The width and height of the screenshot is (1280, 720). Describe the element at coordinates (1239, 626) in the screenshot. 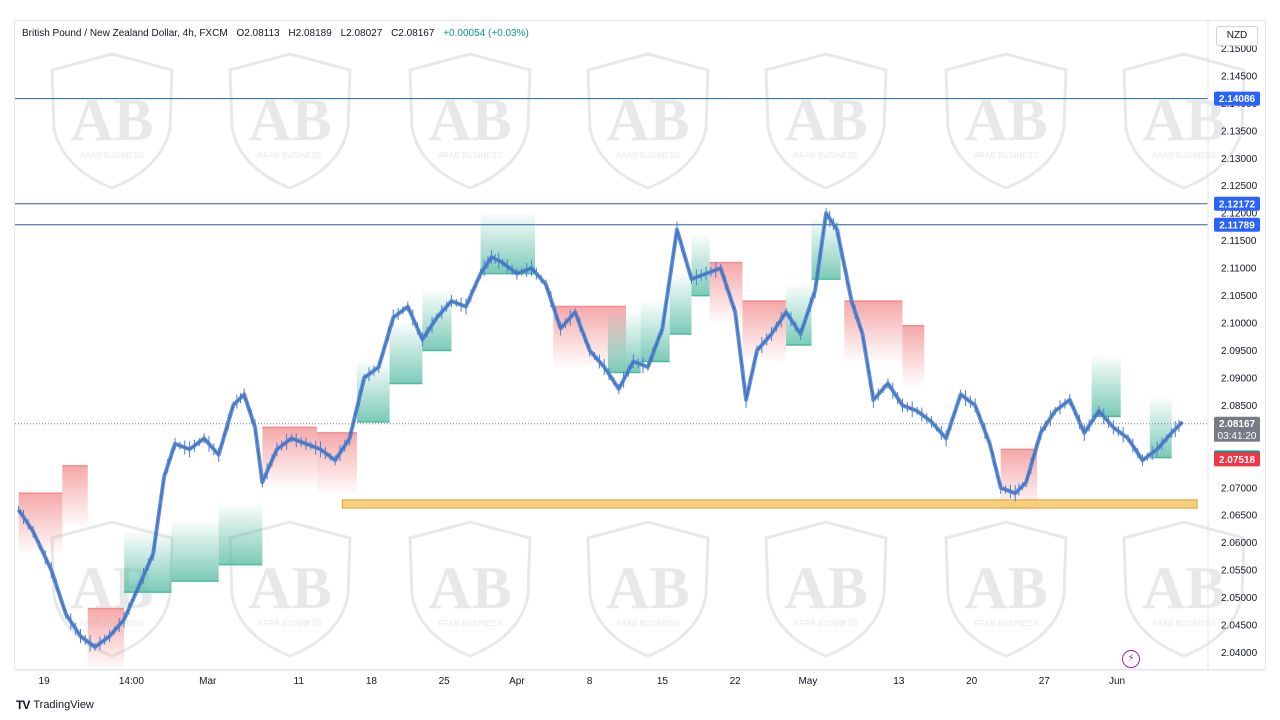

I see `y-tick-label: 2.04500` at that location.